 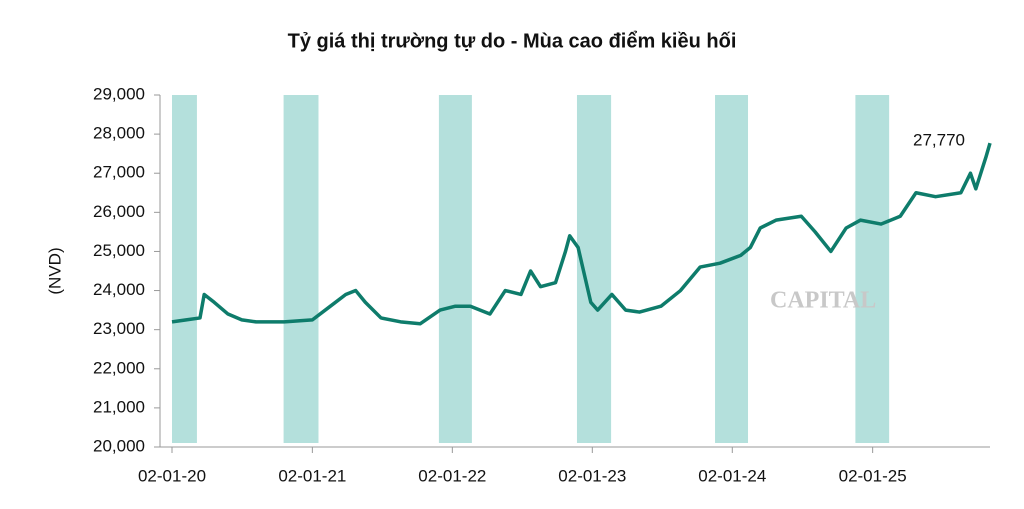 What do you see at coordinates (172, 475) in the screenshot?
I see `x-tick-label: 02-01-20` at bounding box center [172, 475].